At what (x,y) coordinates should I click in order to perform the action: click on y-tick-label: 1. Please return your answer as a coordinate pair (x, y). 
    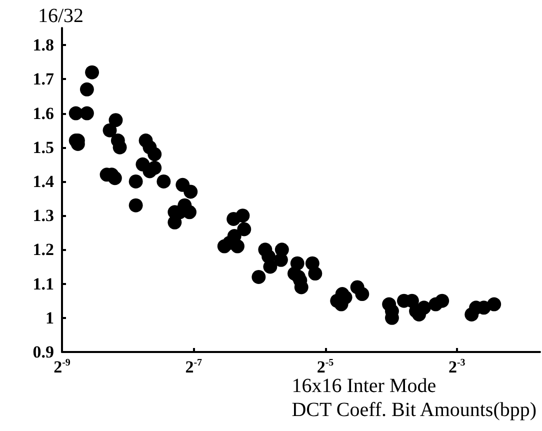
    Looking at the image, I should click on (50, 318).